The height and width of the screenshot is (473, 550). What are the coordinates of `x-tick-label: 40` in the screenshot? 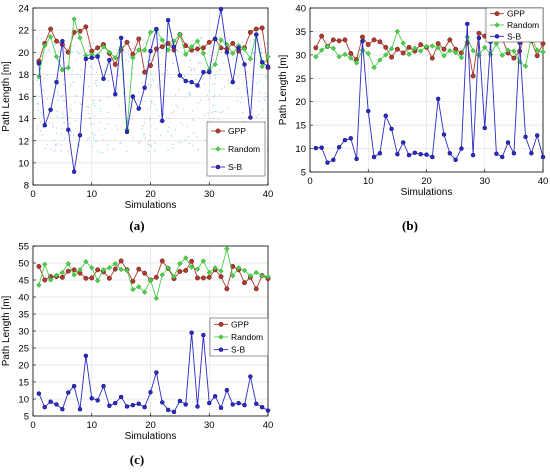 It's located at (543, 181).